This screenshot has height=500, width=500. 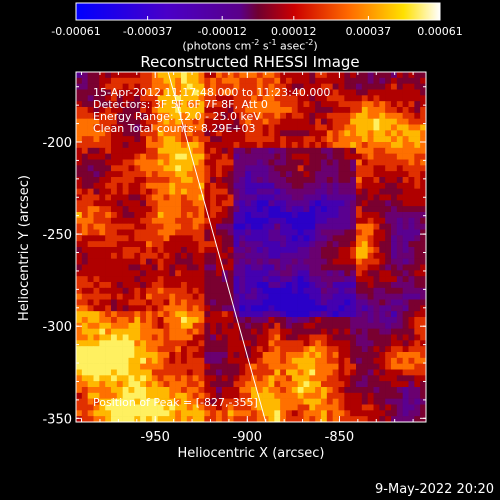 I want to click on colorbar-gradient, so click(x=258, y=11).